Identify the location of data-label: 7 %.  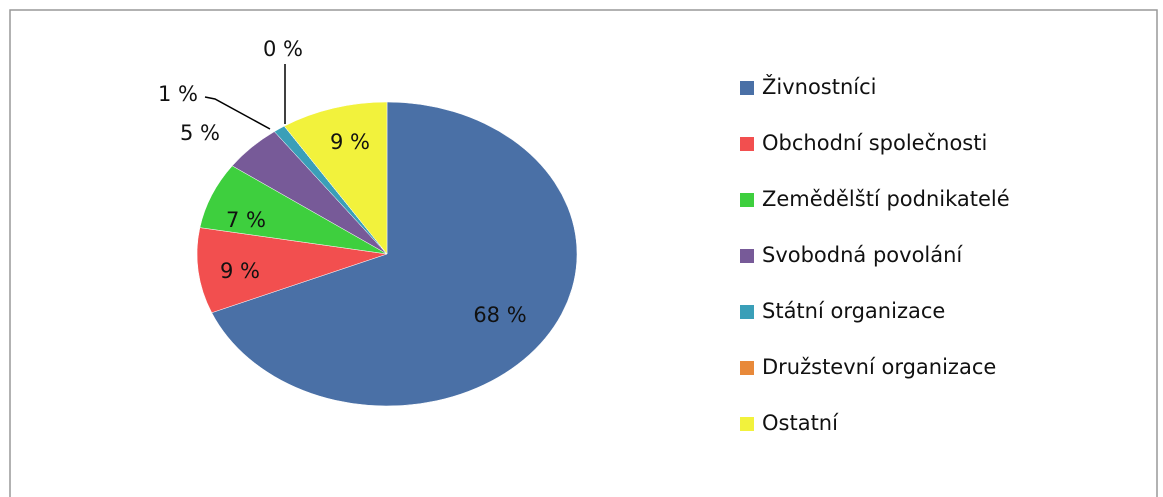
(246, 220).